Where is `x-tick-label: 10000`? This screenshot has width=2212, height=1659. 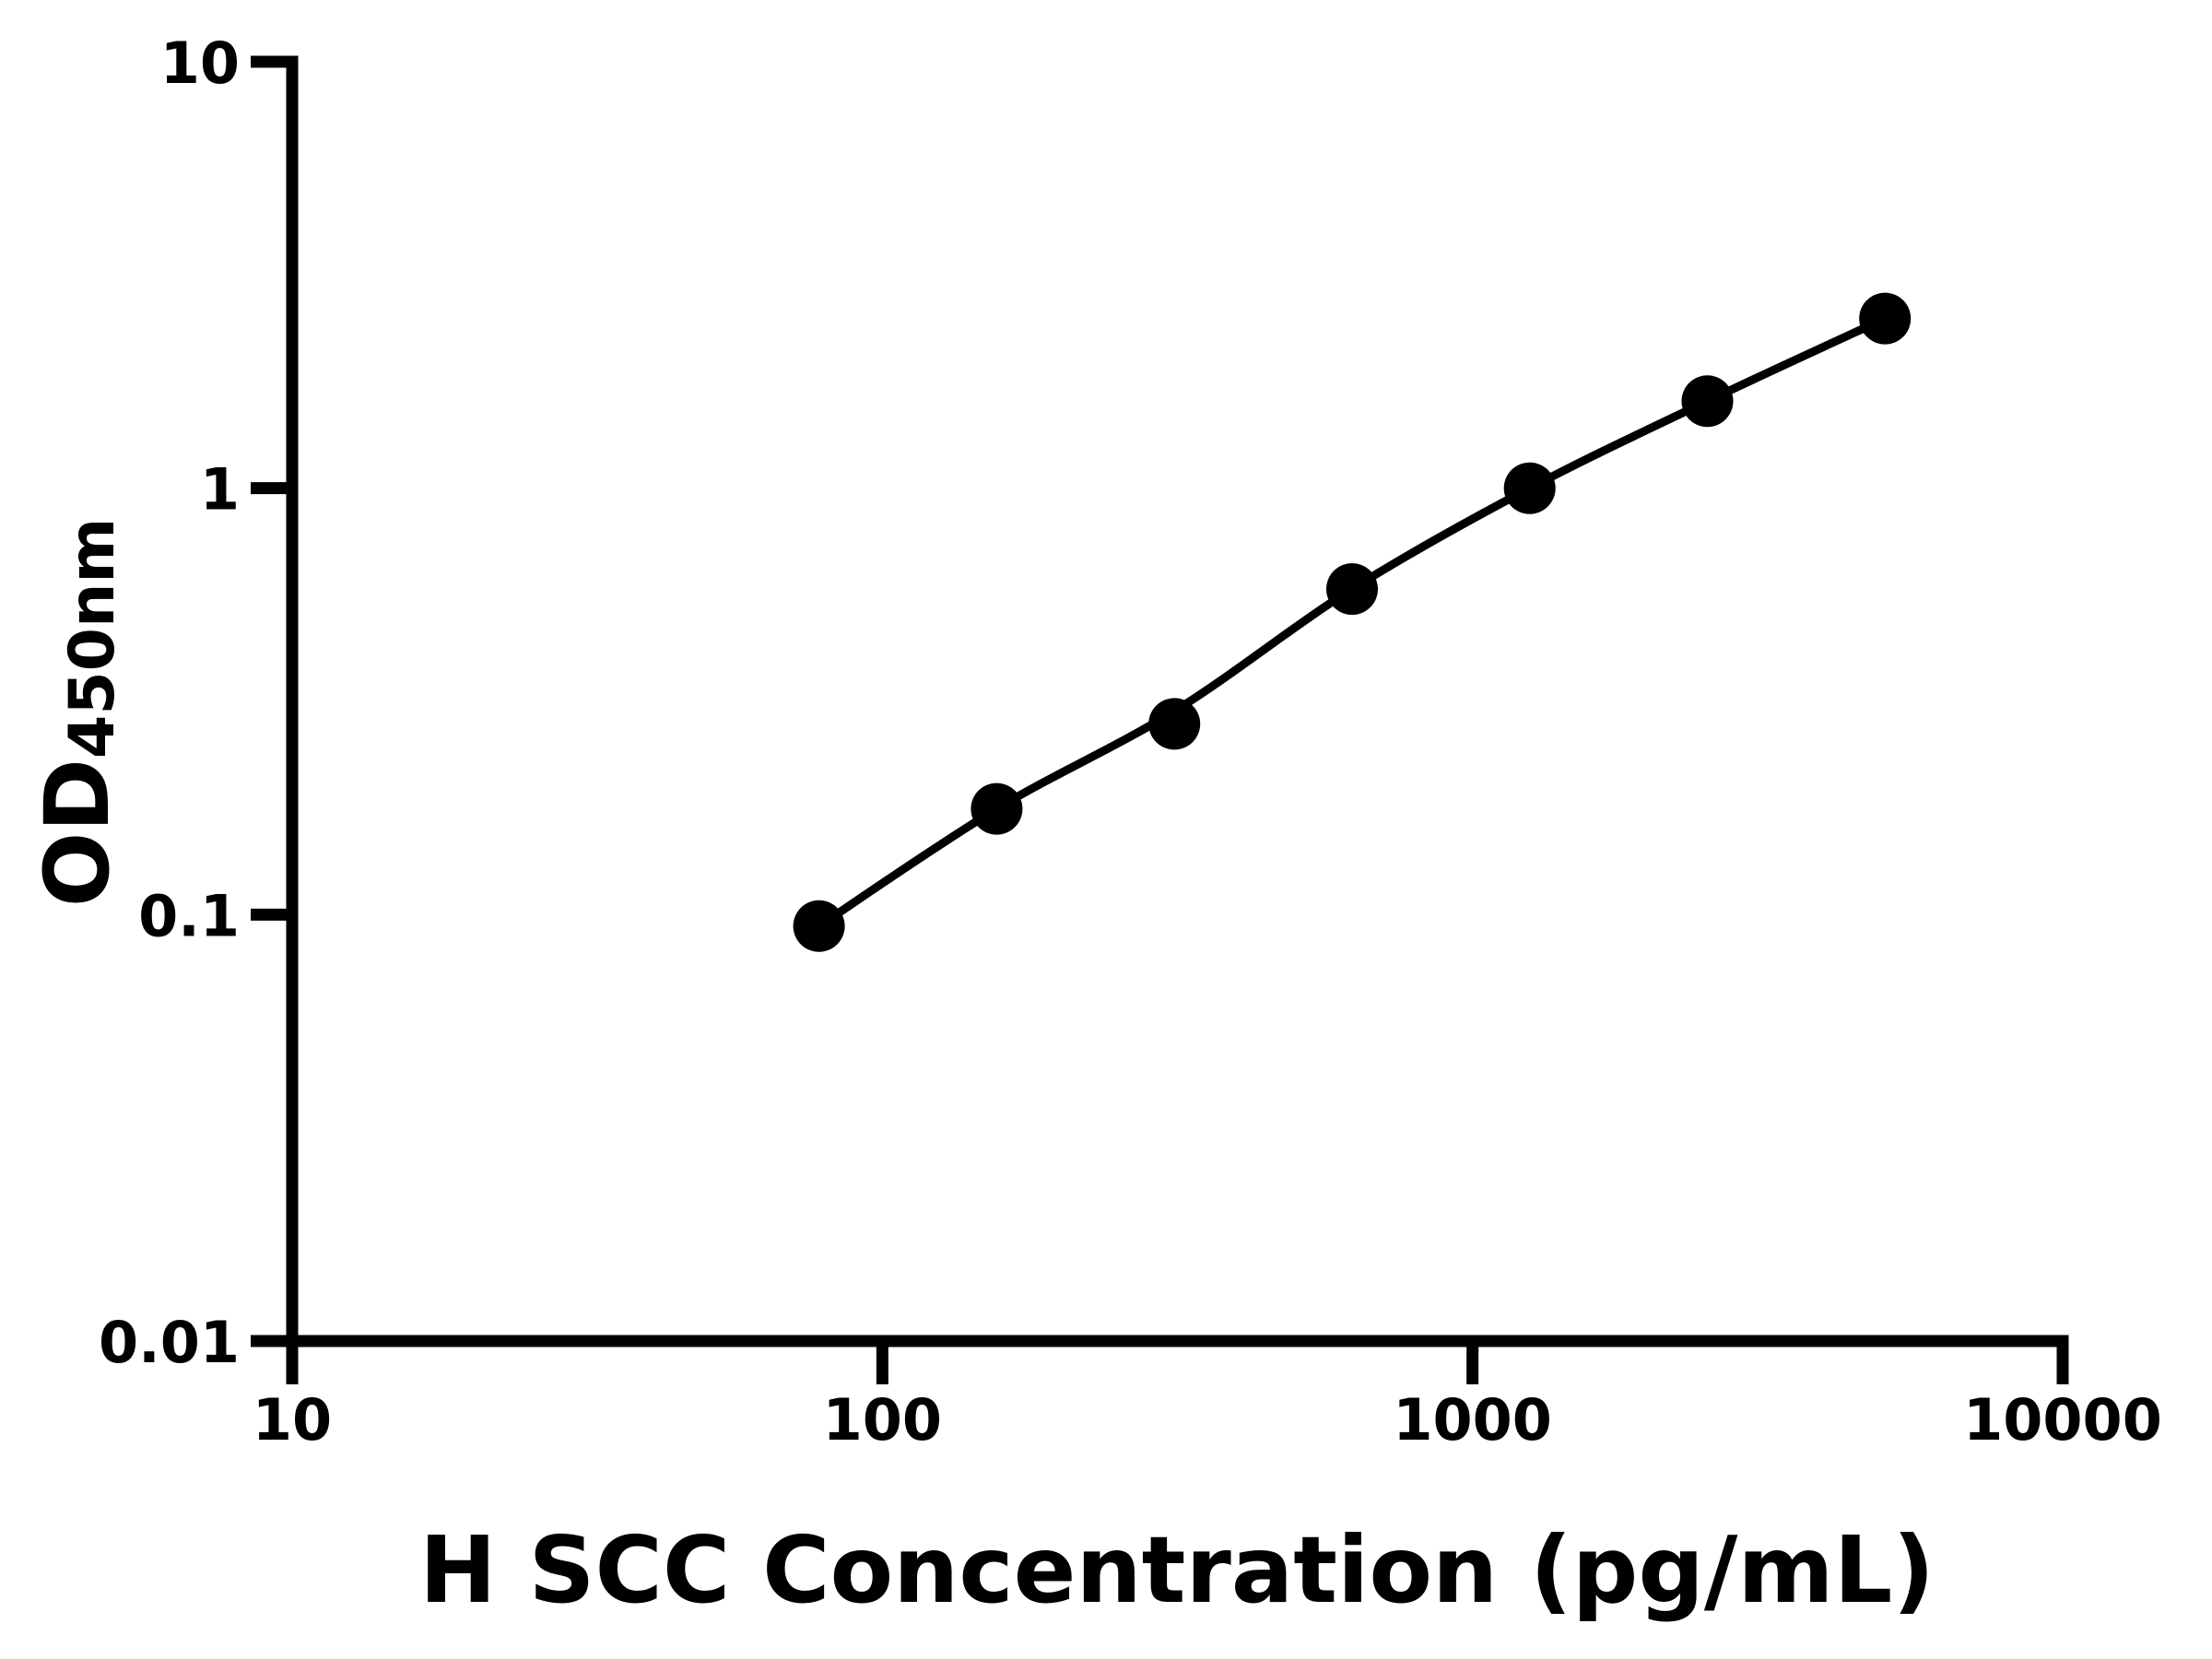
x-tick-label: 10000 is located at coordinates (2062, 1419).